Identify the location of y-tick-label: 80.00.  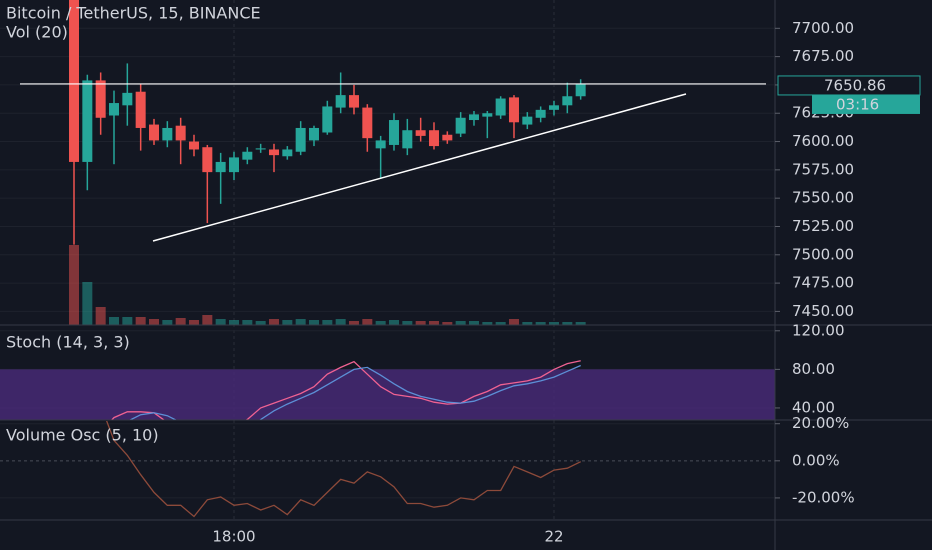
(813, 369).